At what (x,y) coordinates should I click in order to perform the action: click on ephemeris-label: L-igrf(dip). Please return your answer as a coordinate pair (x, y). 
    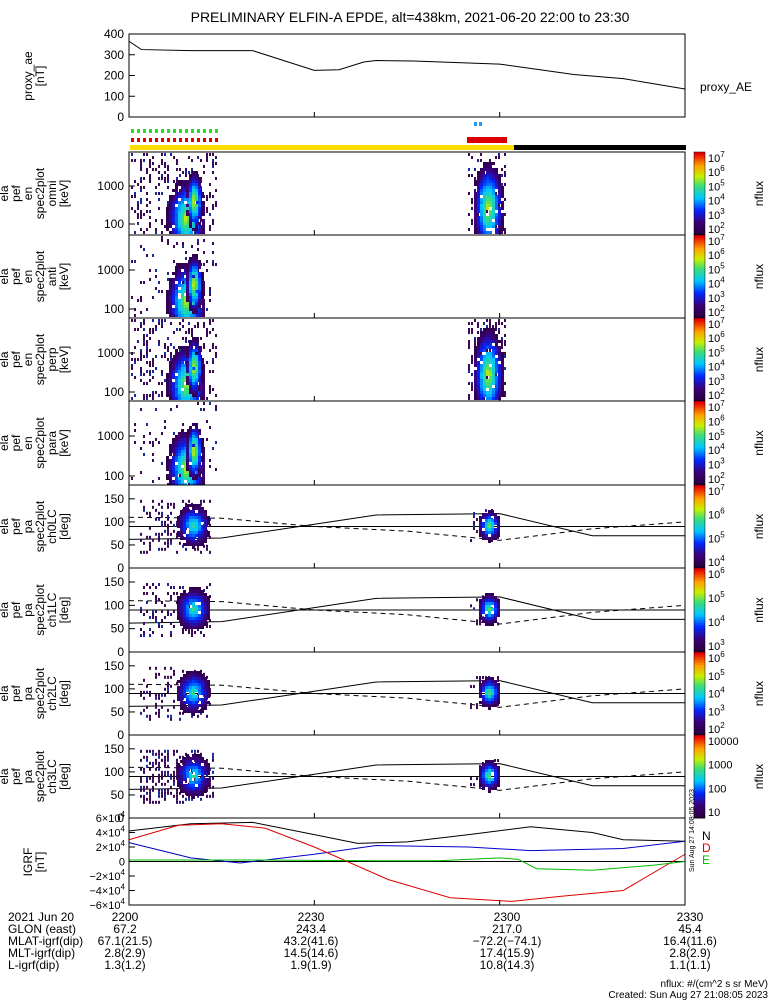
    Looking at the image, I should click on (33, 965).